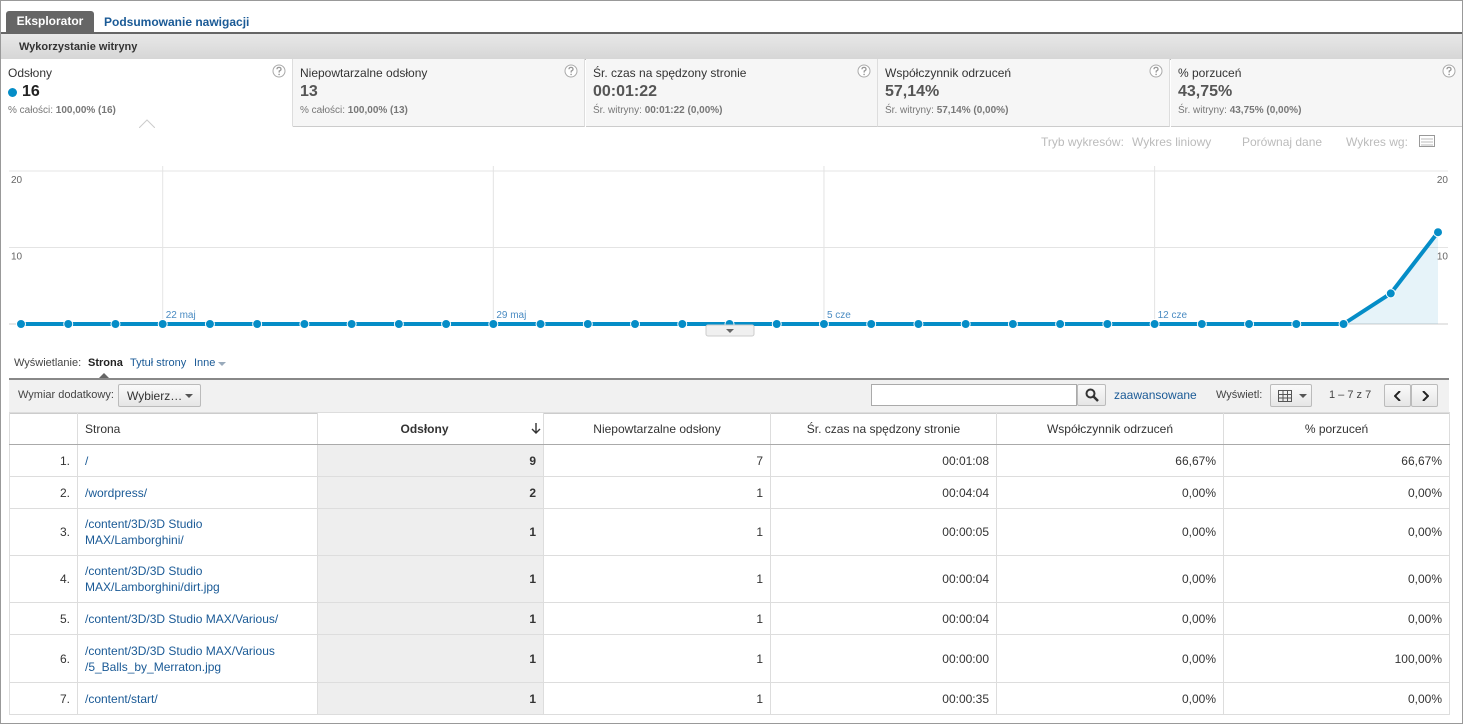 This screenshot has width=1463, height=724. Describe the element at coordinates (66, 395) in the screenshot. I see `toolbar-label: Wymiar dodatkowy:` at that location.